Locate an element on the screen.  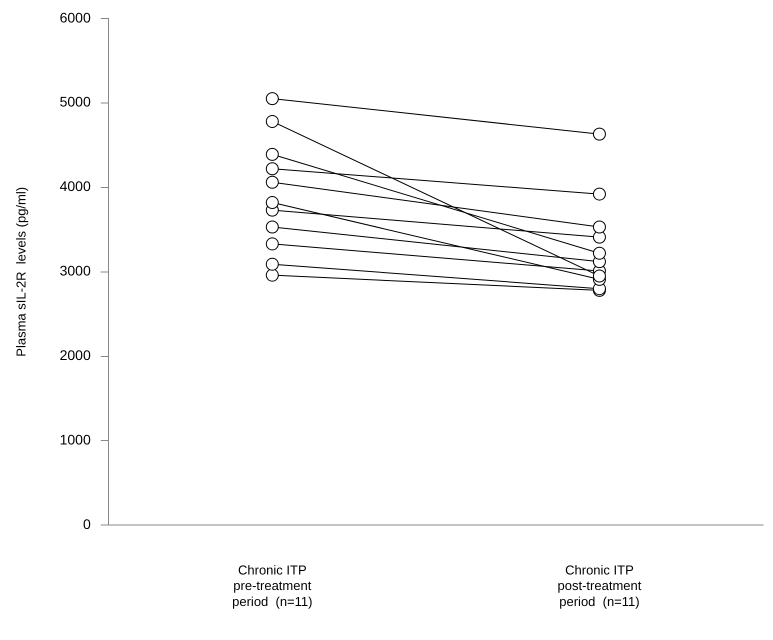
y-tick-label: 2000 is located at coordinates (75, 355).